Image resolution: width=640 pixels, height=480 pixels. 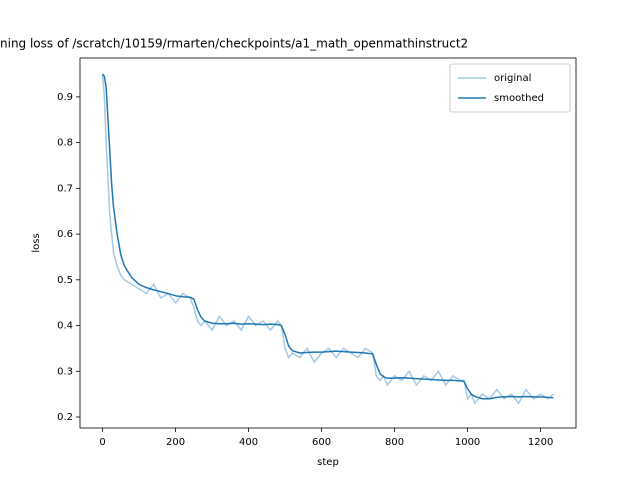 What do you see at coordinates (102, 442) in the screenshot?
I see `x-tick-label: 0` at bounding box center [102, 442].